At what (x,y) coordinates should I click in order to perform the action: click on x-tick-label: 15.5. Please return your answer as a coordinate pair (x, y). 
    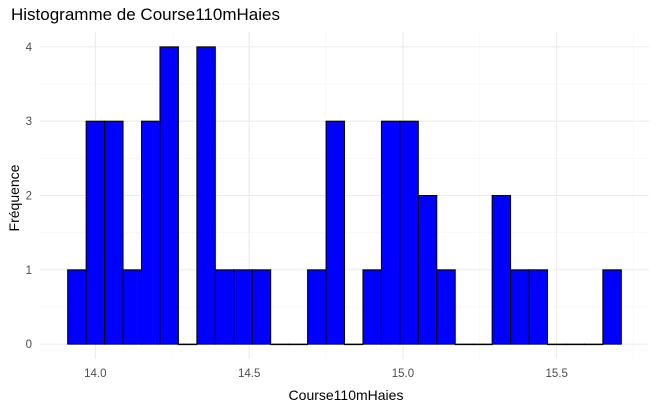
    Looking at the image, I should click on (557, 374).